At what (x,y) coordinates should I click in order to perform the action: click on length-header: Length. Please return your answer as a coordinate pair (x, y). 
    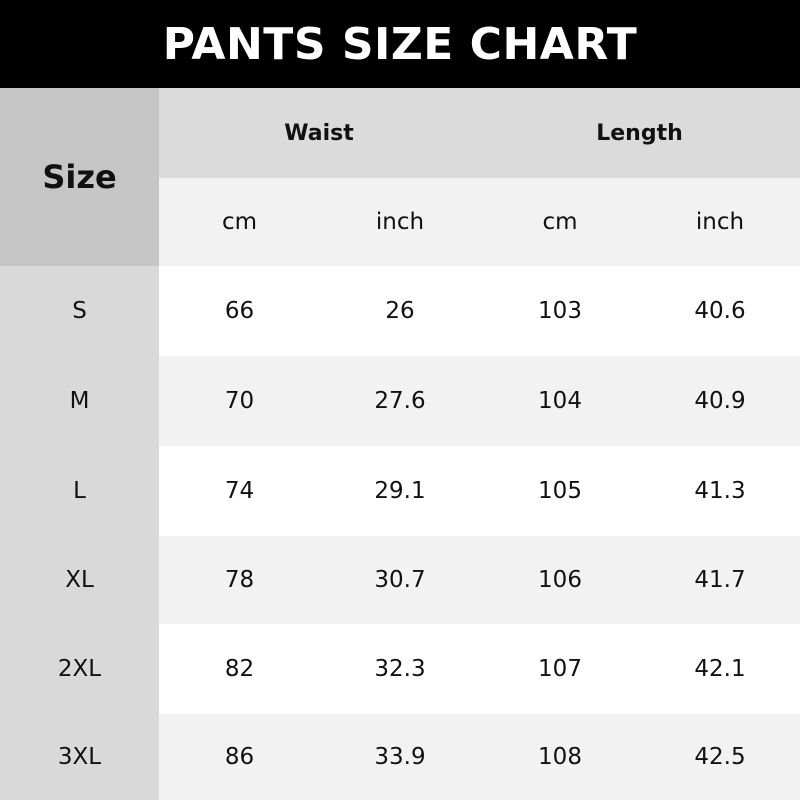
    Looking at the image, I should click on (639, 133).